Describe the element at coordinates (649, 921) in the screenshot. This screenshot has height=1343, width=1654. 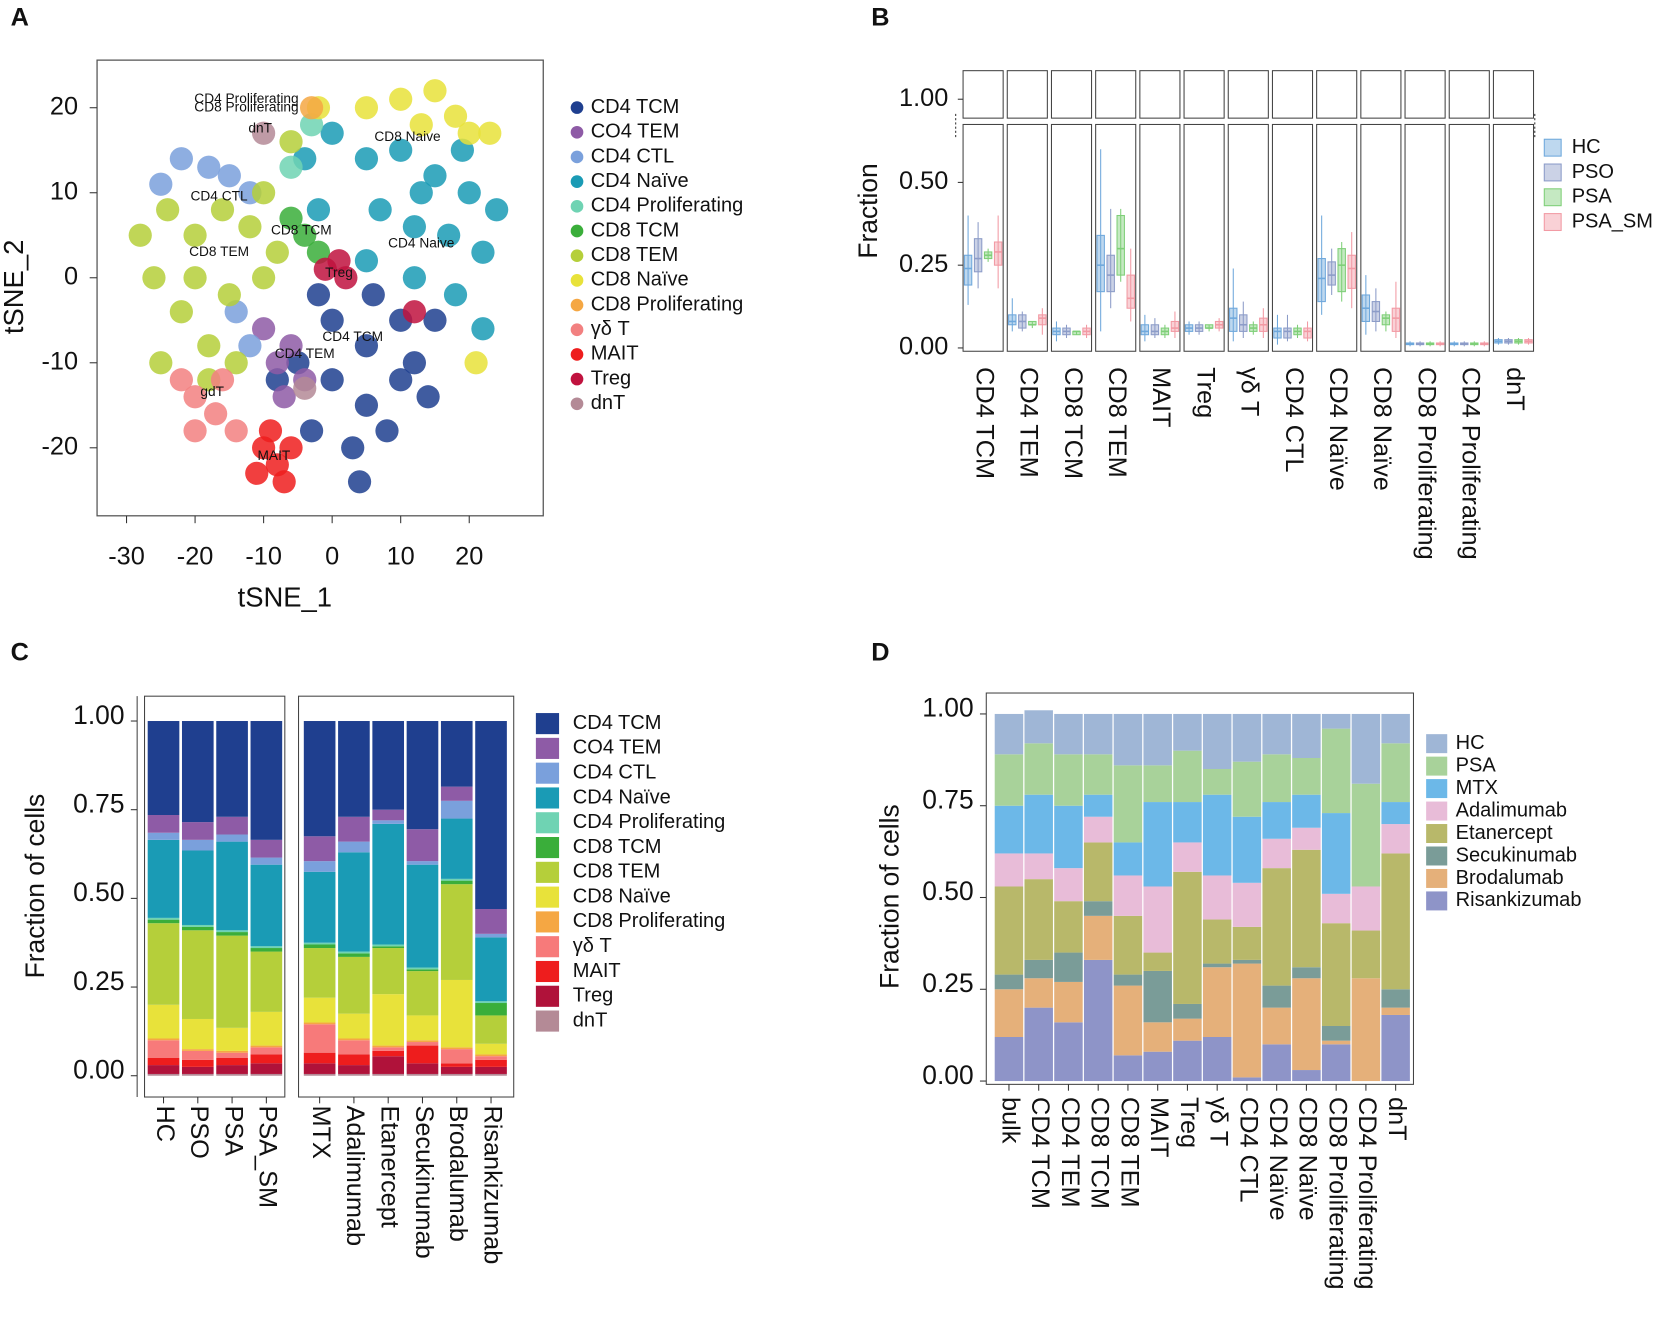
I see `legend-label: CD8 Proliferating` at that location.